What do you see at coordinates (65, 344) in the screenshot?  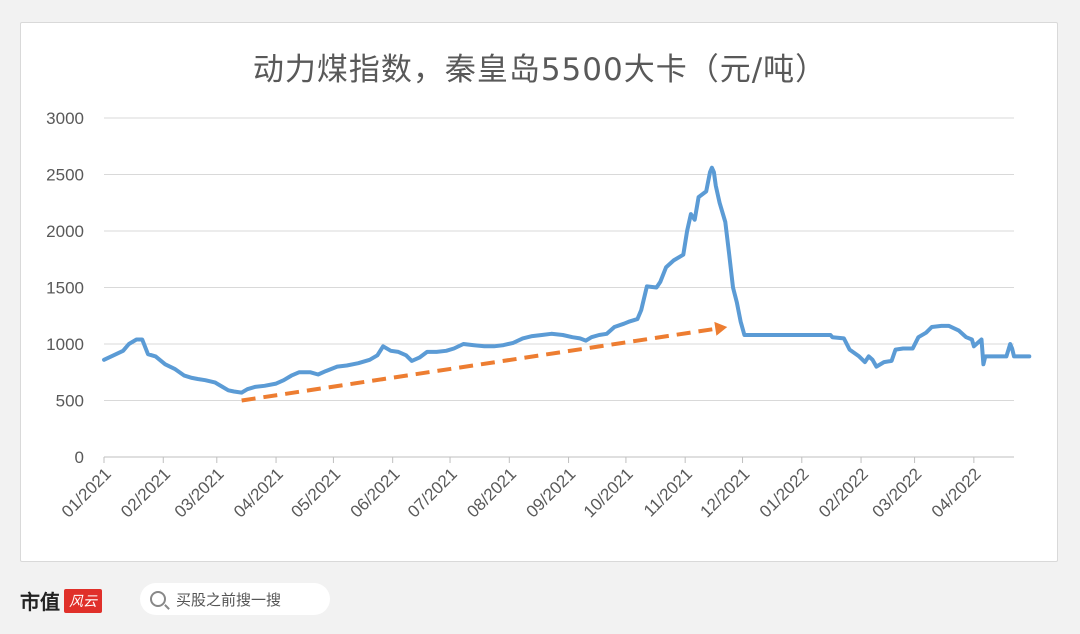 I see `y-tick-label: 1000` at bounding box center [65, 344].